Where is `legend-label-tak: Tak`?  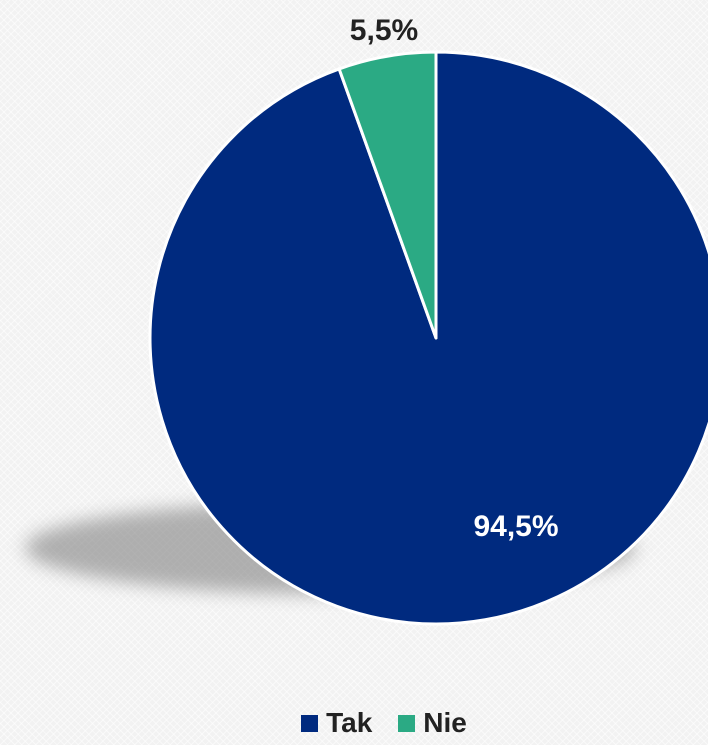
legend-label-tak: Tak is located at coordinates (349, 722).